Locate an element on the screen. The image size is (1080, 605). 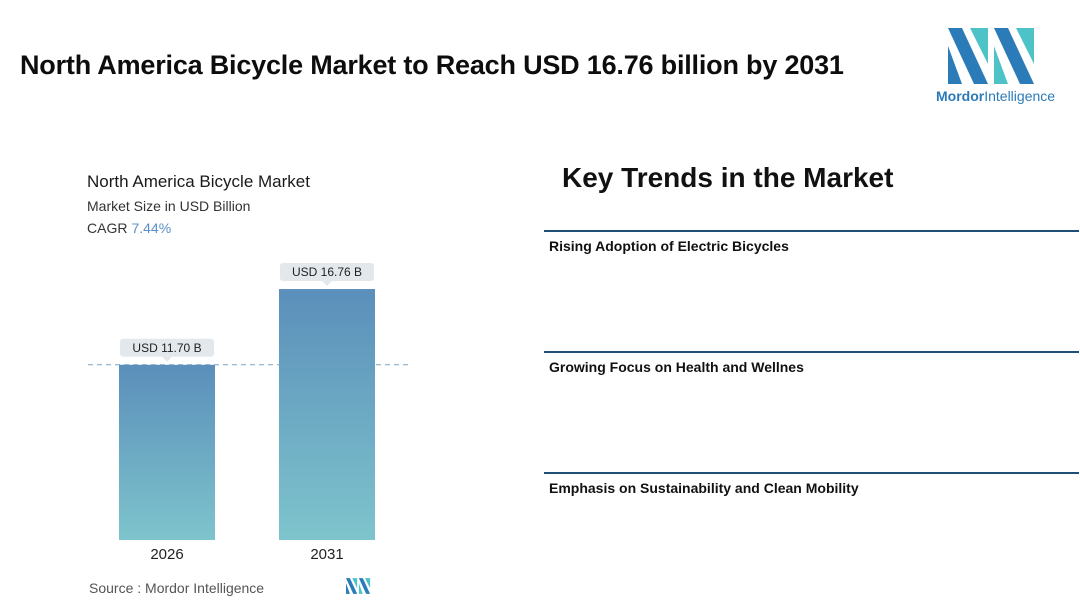
bar-chart: USD 11.70 B 2026 USD 16.76 B 2031 is located at coordinates (249, 413).